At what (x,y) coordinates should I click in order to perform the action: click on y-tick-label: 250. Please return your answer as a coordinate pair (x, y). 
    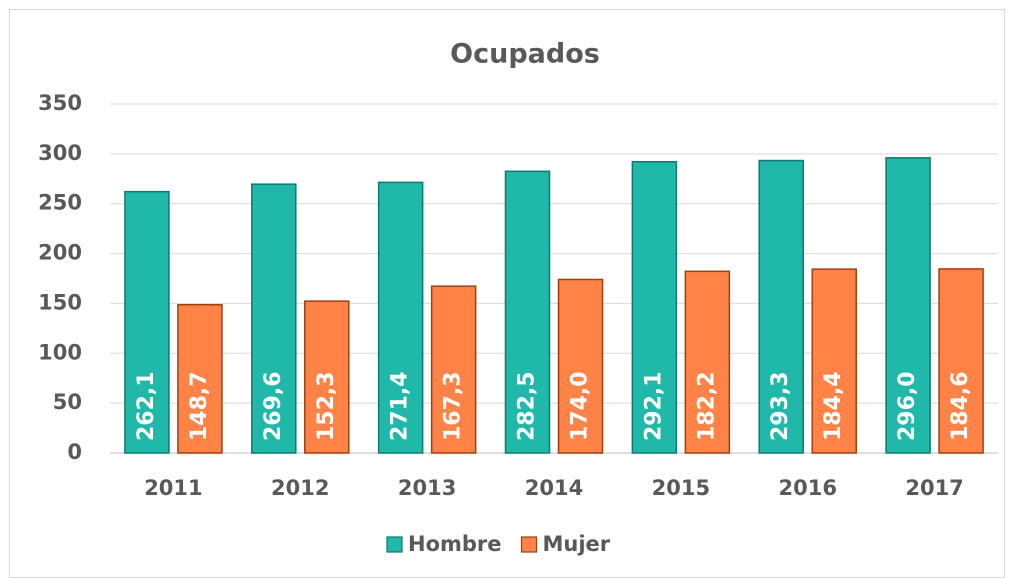
    Looking at the image, I should click on (60, 203).